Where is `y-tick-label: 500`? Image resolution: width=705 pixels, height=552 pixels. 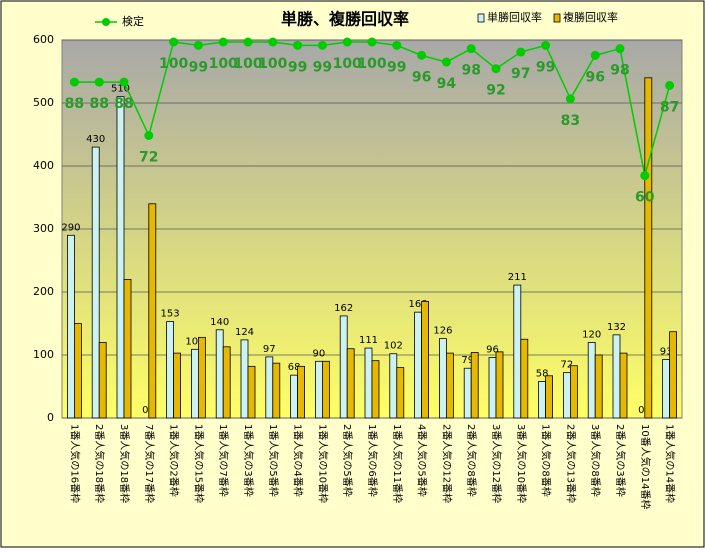 y-tick-label: 500 is located at coordinates (43, 102).